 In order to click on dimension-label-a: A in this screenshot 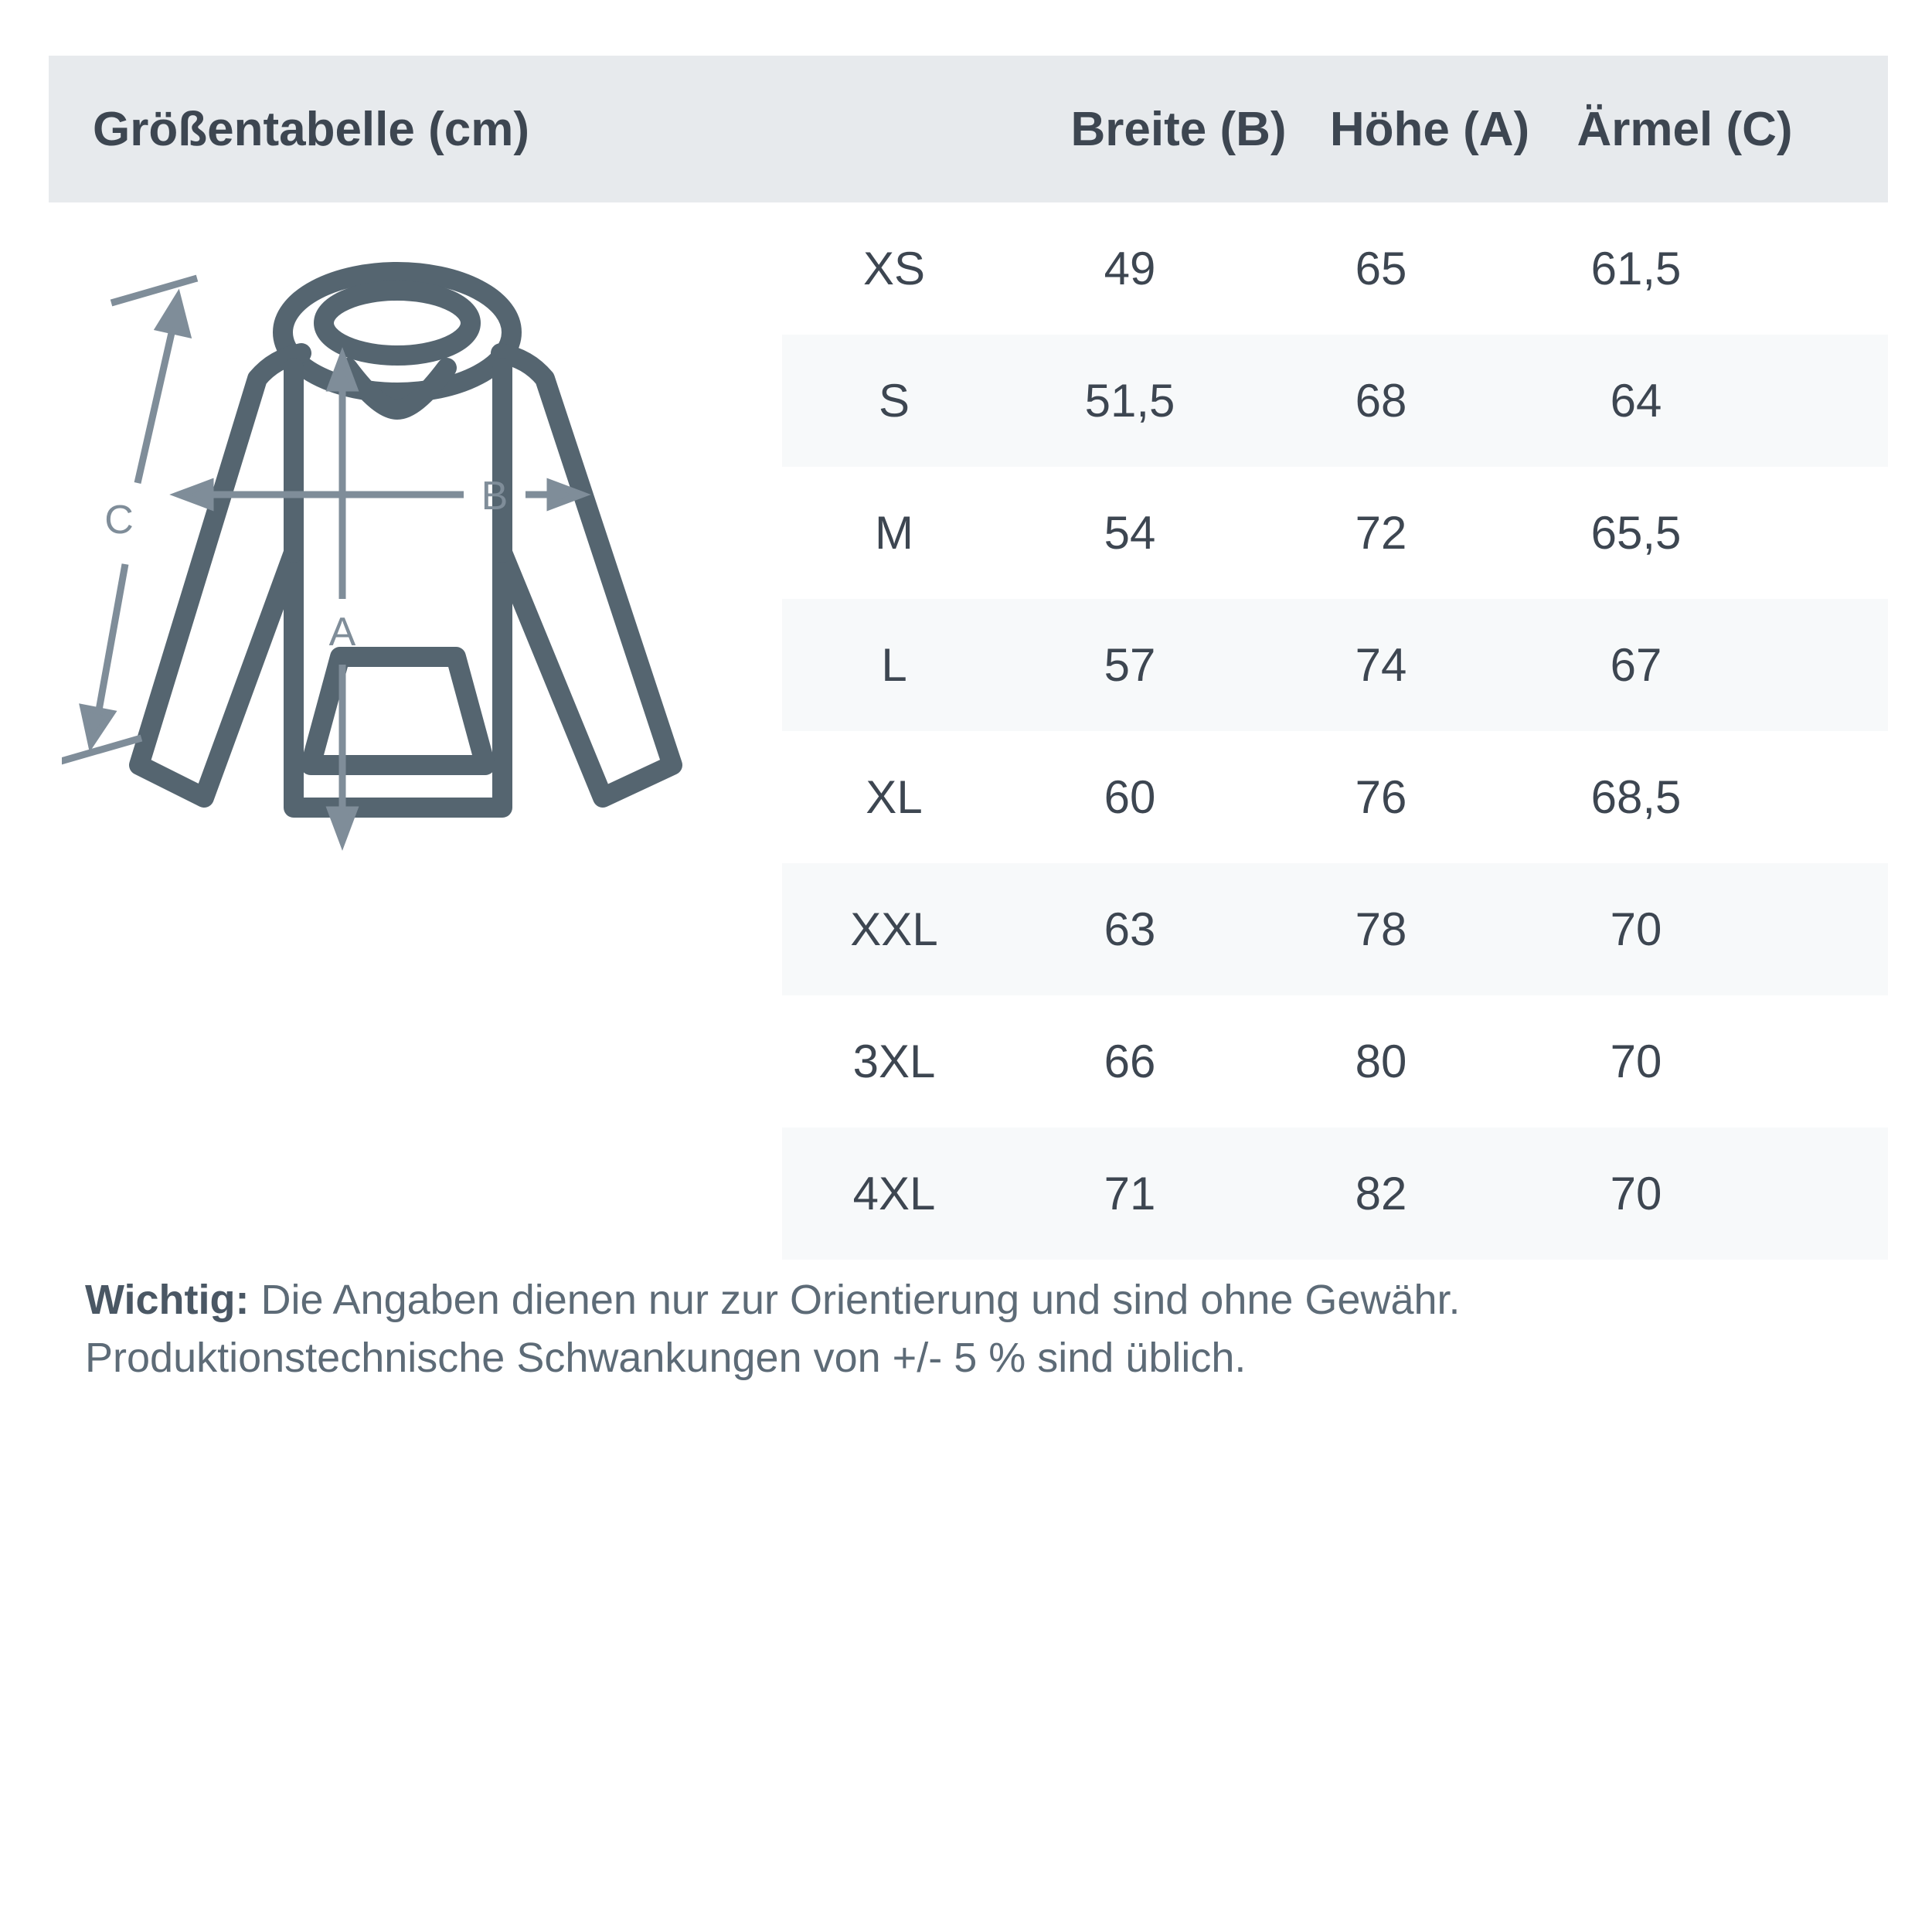, I will do `click(342, 632)`.